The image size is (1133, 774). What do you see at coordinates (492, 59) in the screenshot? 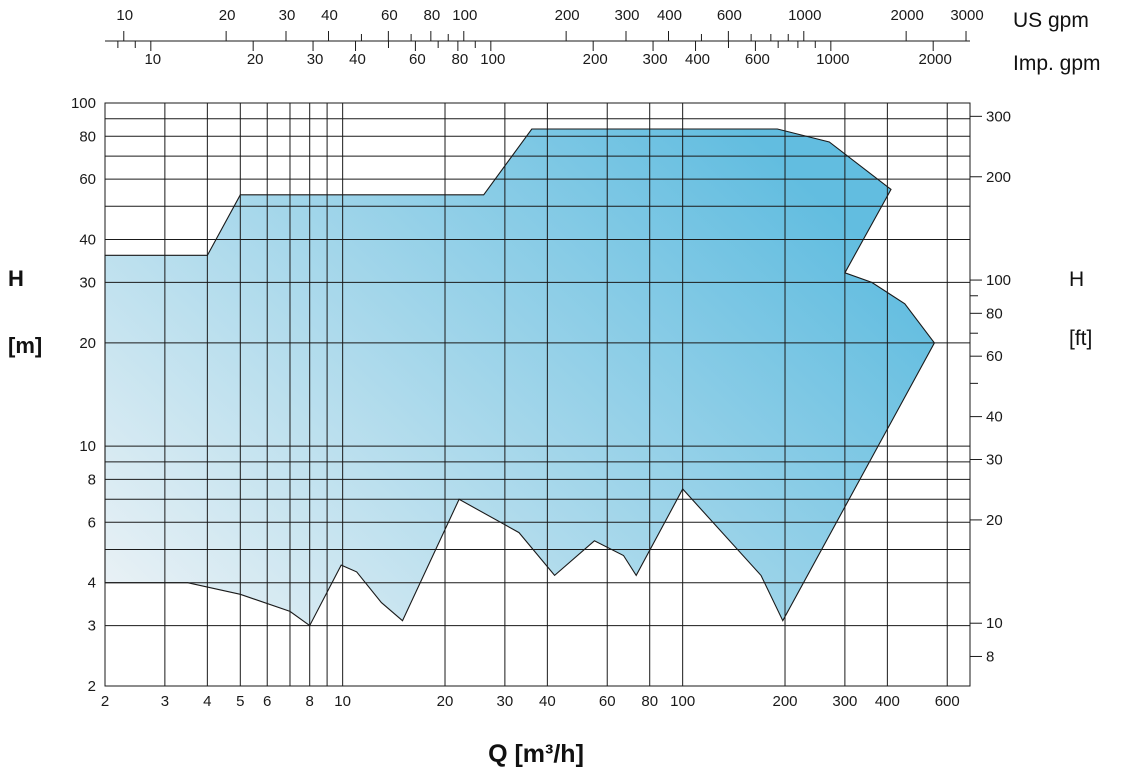
I see `top-tick-label-imp-gpm: 100` at bounding box center [492, 59].